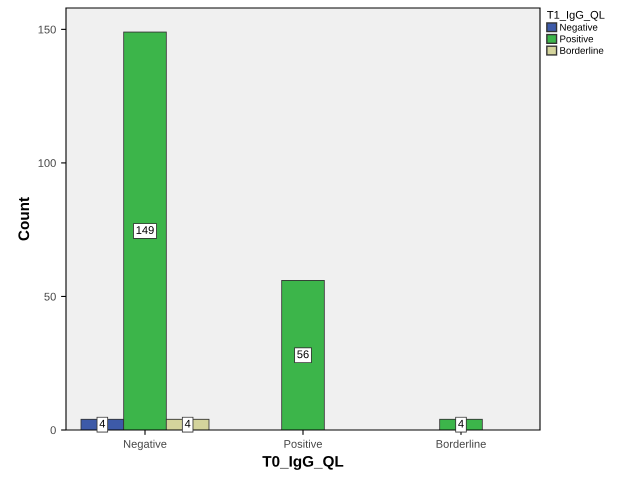  I want to click on x-tick-label: Positive, so click(303, 444).